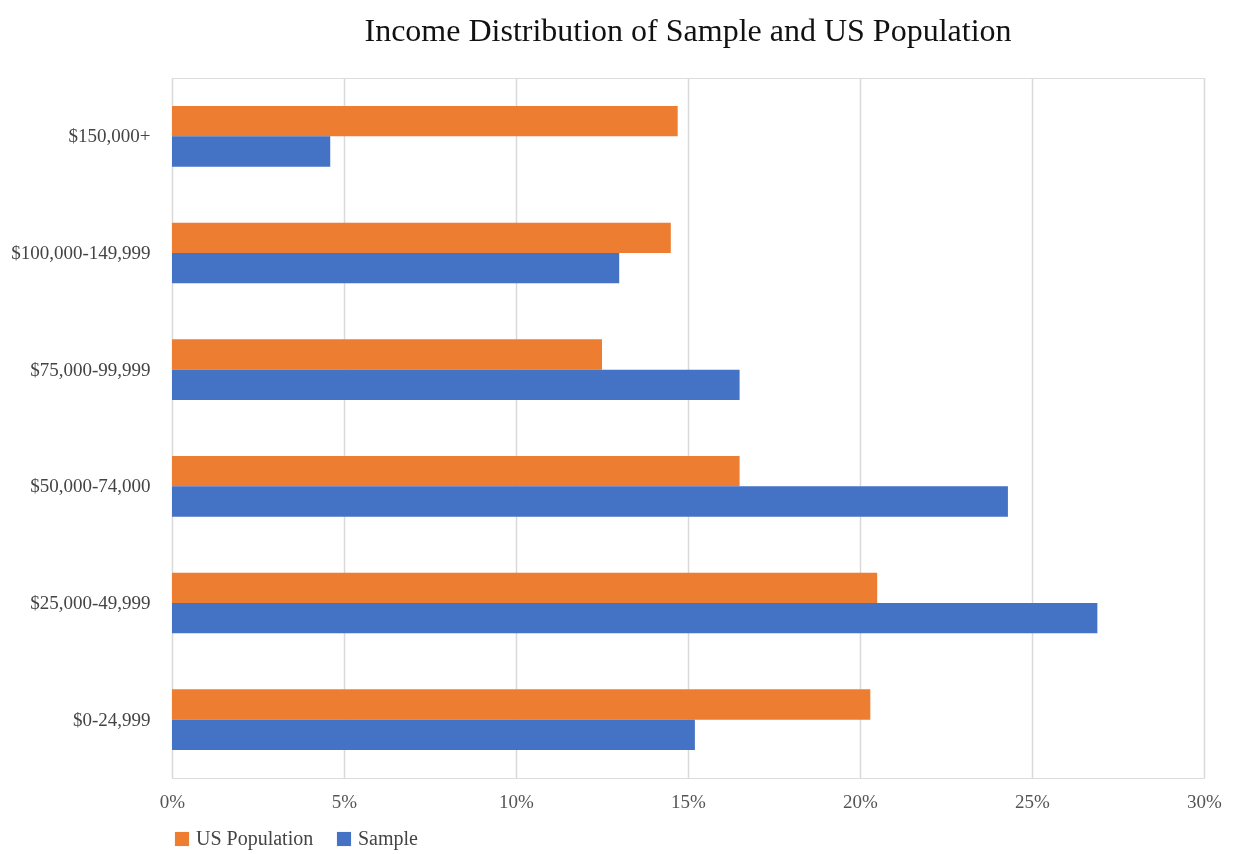  Describe the element at coordinates (688, 30) in the screenshot. I see `chart-title: Income Distribution of Sample and US Population` at that location.